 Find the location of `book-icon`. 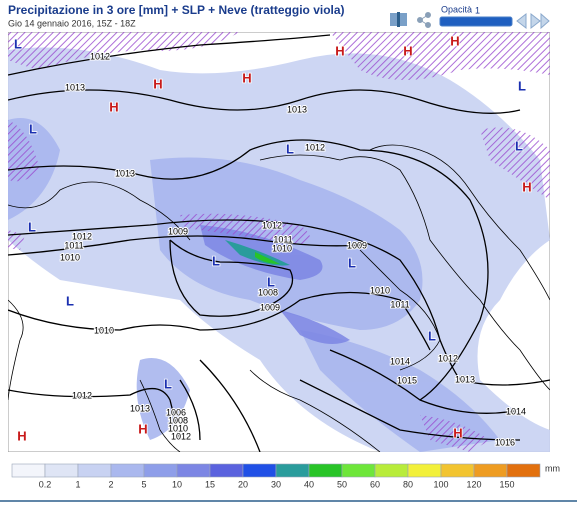

book-icon is located at coordinates (398, 19).